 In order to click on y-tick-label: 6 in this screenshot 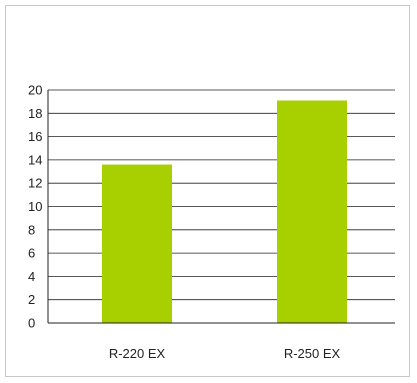, I will do `click(31, 253)`.